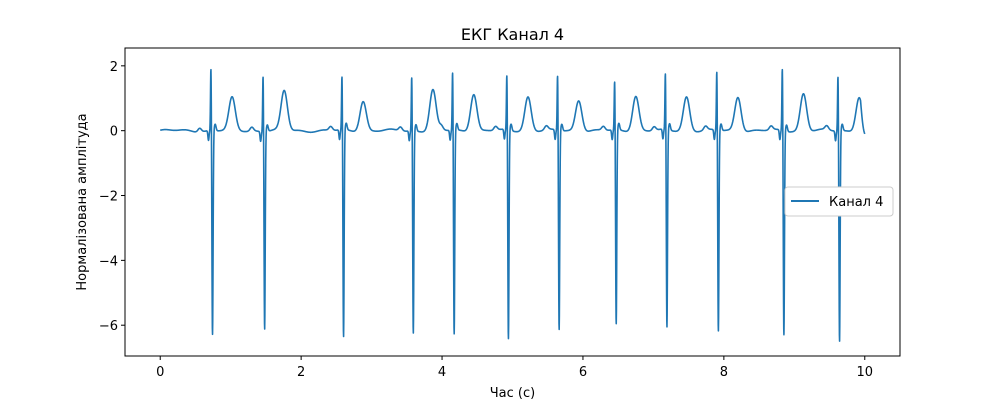 This screenshot has width=1000, height=400. What do you see at coordinates (160, 372) in the screenshot?
I see `x-tick-label: 0` at bounding box center [160, 372].